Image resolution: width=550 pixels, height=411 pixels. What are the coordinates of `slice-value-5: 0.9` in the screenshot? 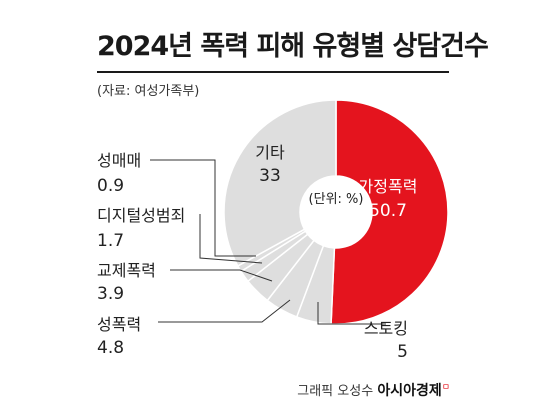 It's located at (110, 186).